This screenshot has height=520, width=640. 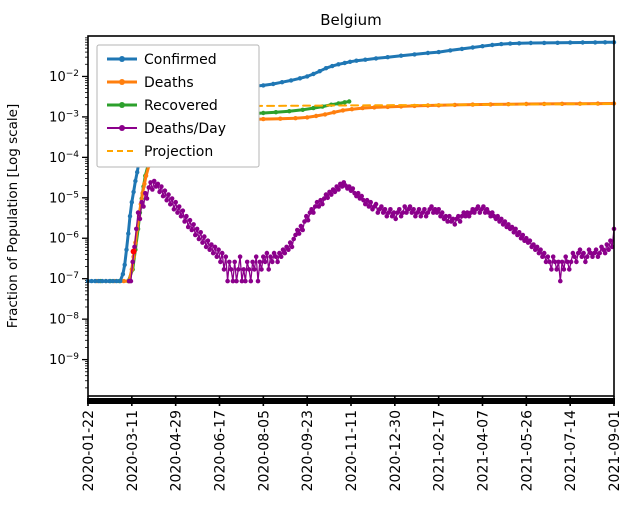 I want to click on legend-label-deaths-day: Deaths/Day, so click(x=185, y=129).